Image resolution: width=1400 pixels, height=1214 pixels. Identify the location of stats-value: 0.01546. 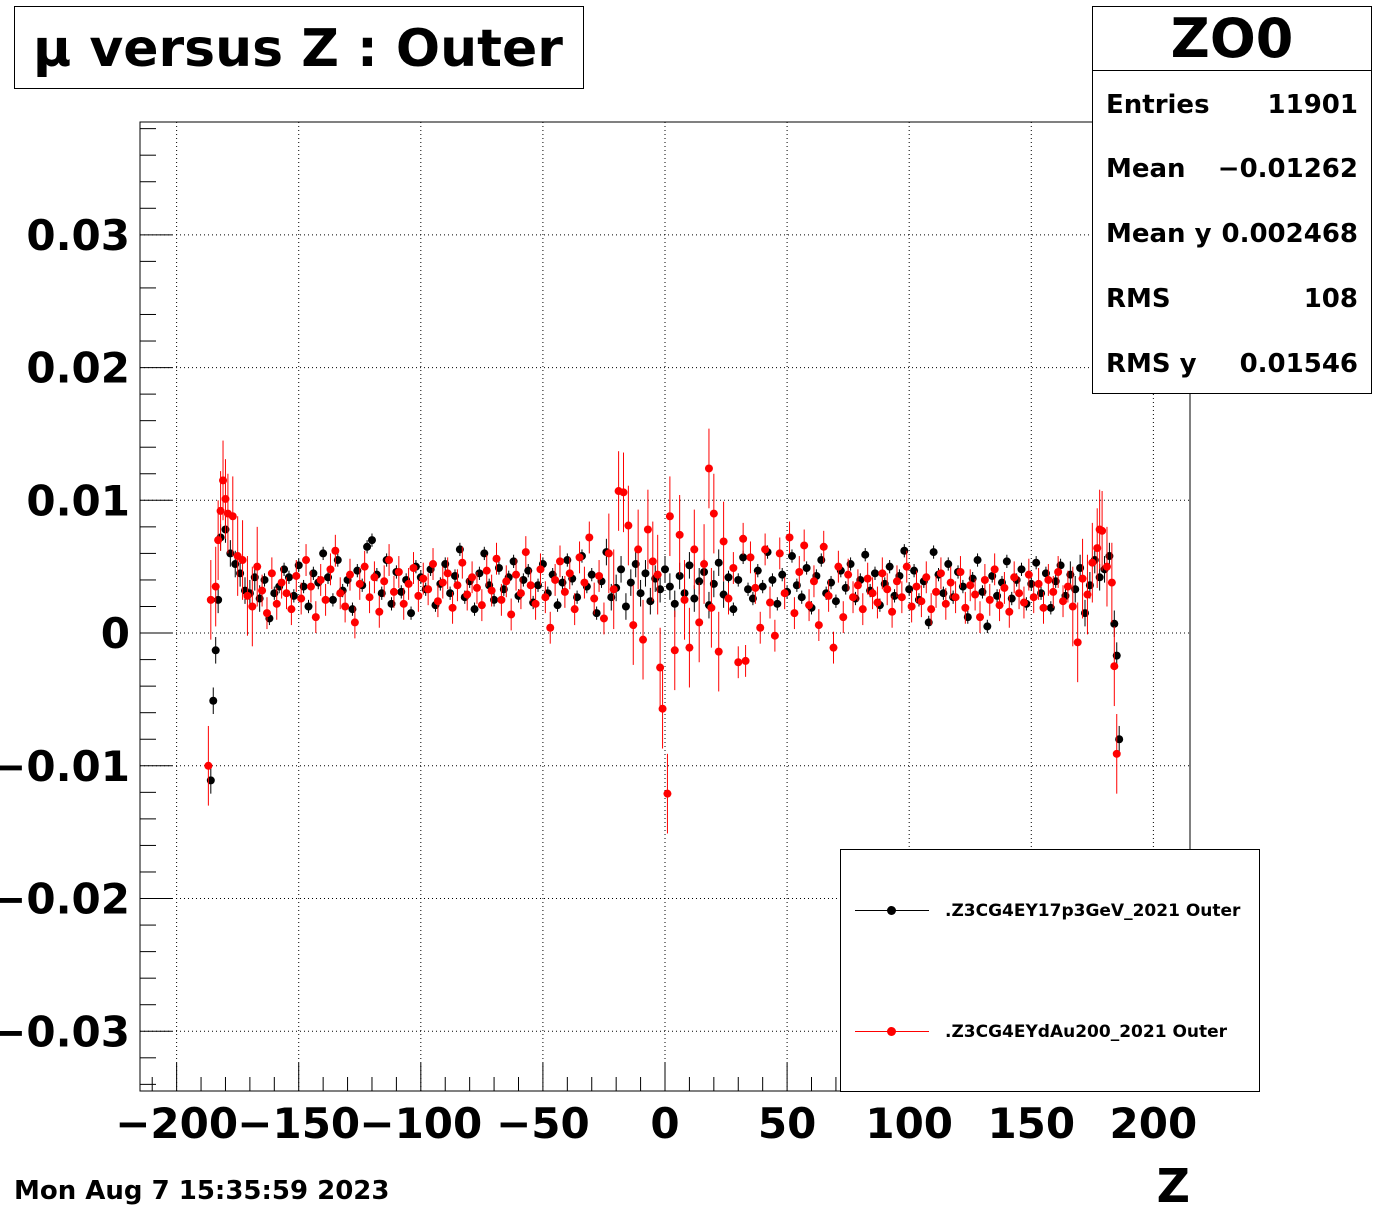
(1298, 364).